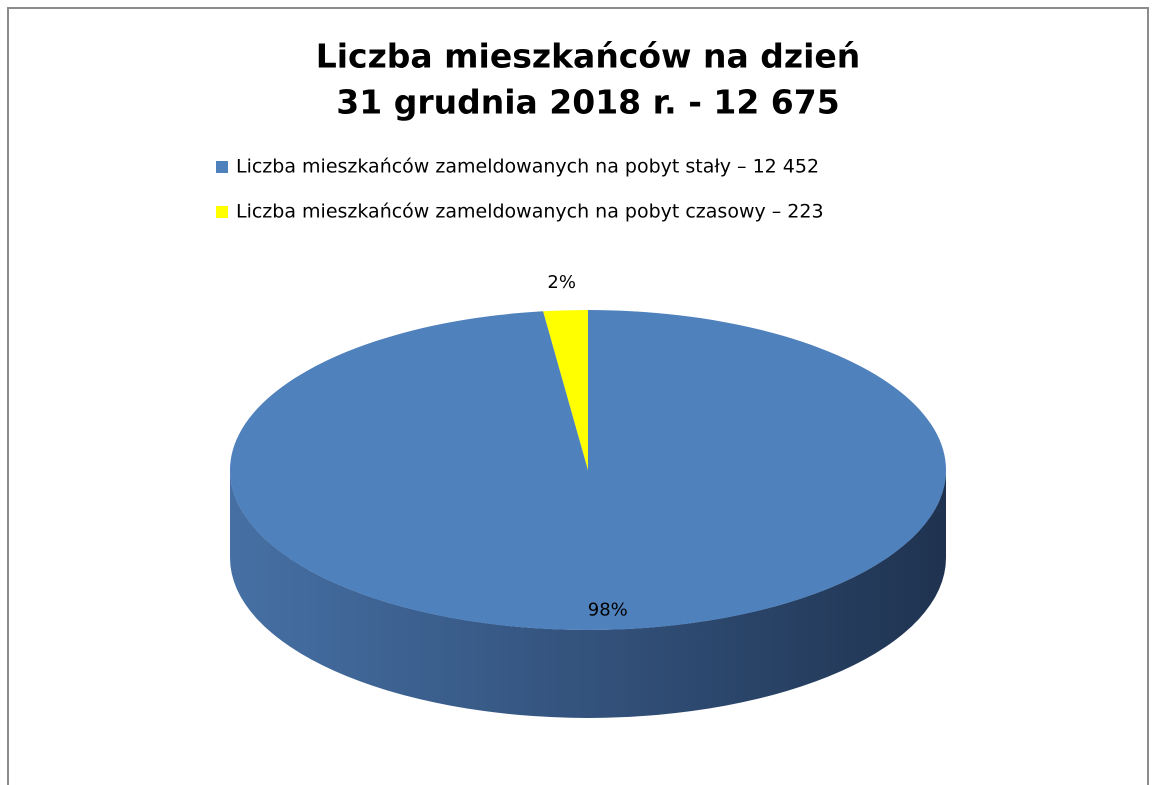  What do you see at coordinates (608, 610) in the screenshot?
I see `data-label: 98%` at bounding box center [608, 610].